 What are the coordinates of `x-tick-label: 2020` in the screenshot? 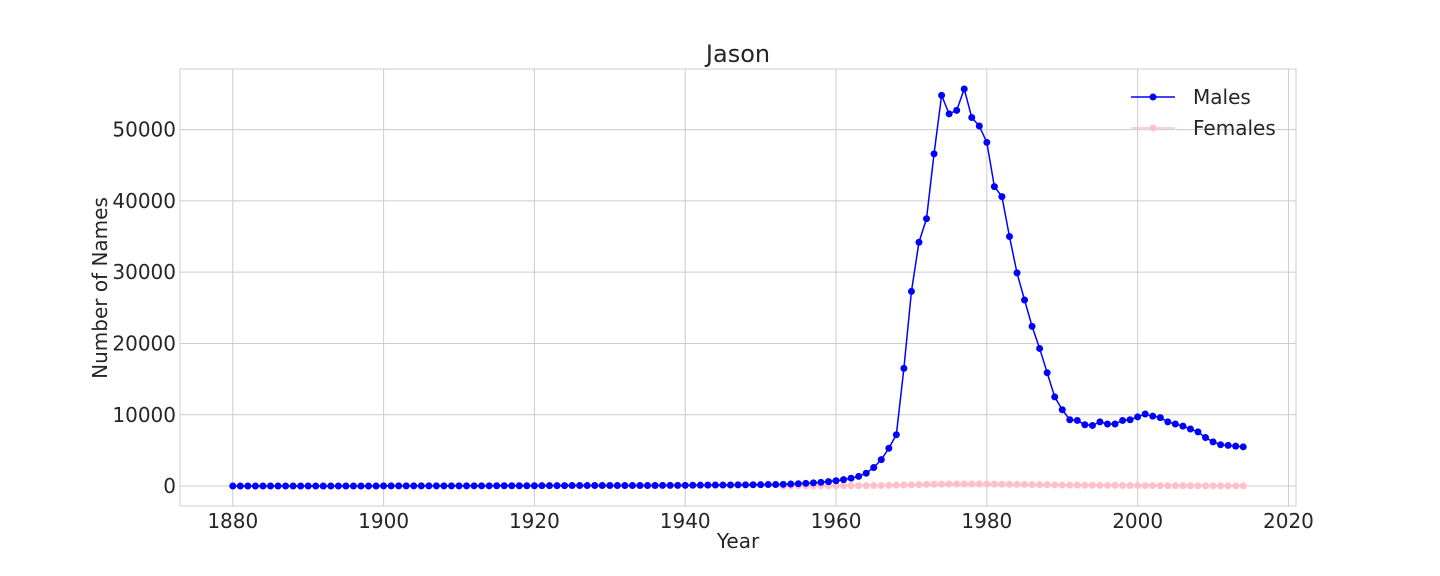 It's located at (1288, 521).